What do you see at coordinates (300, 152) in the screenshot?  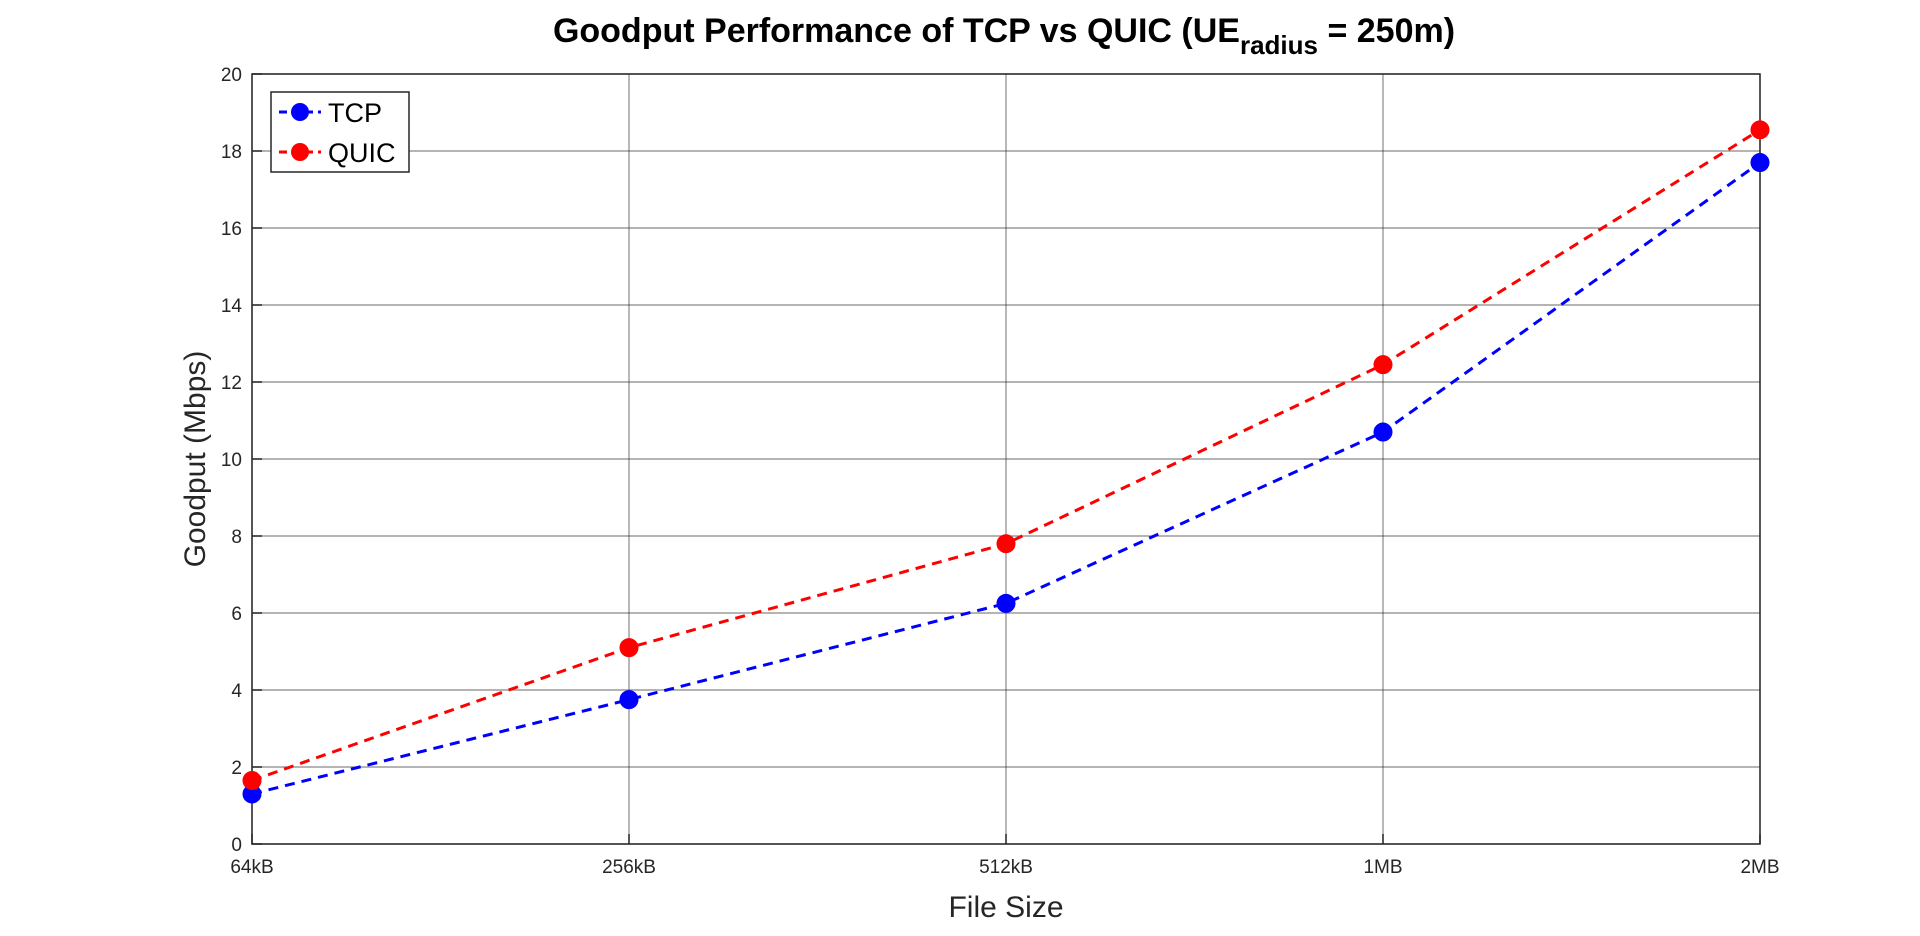 I see `legend-marker-quic` at bounding box center [300, 152].